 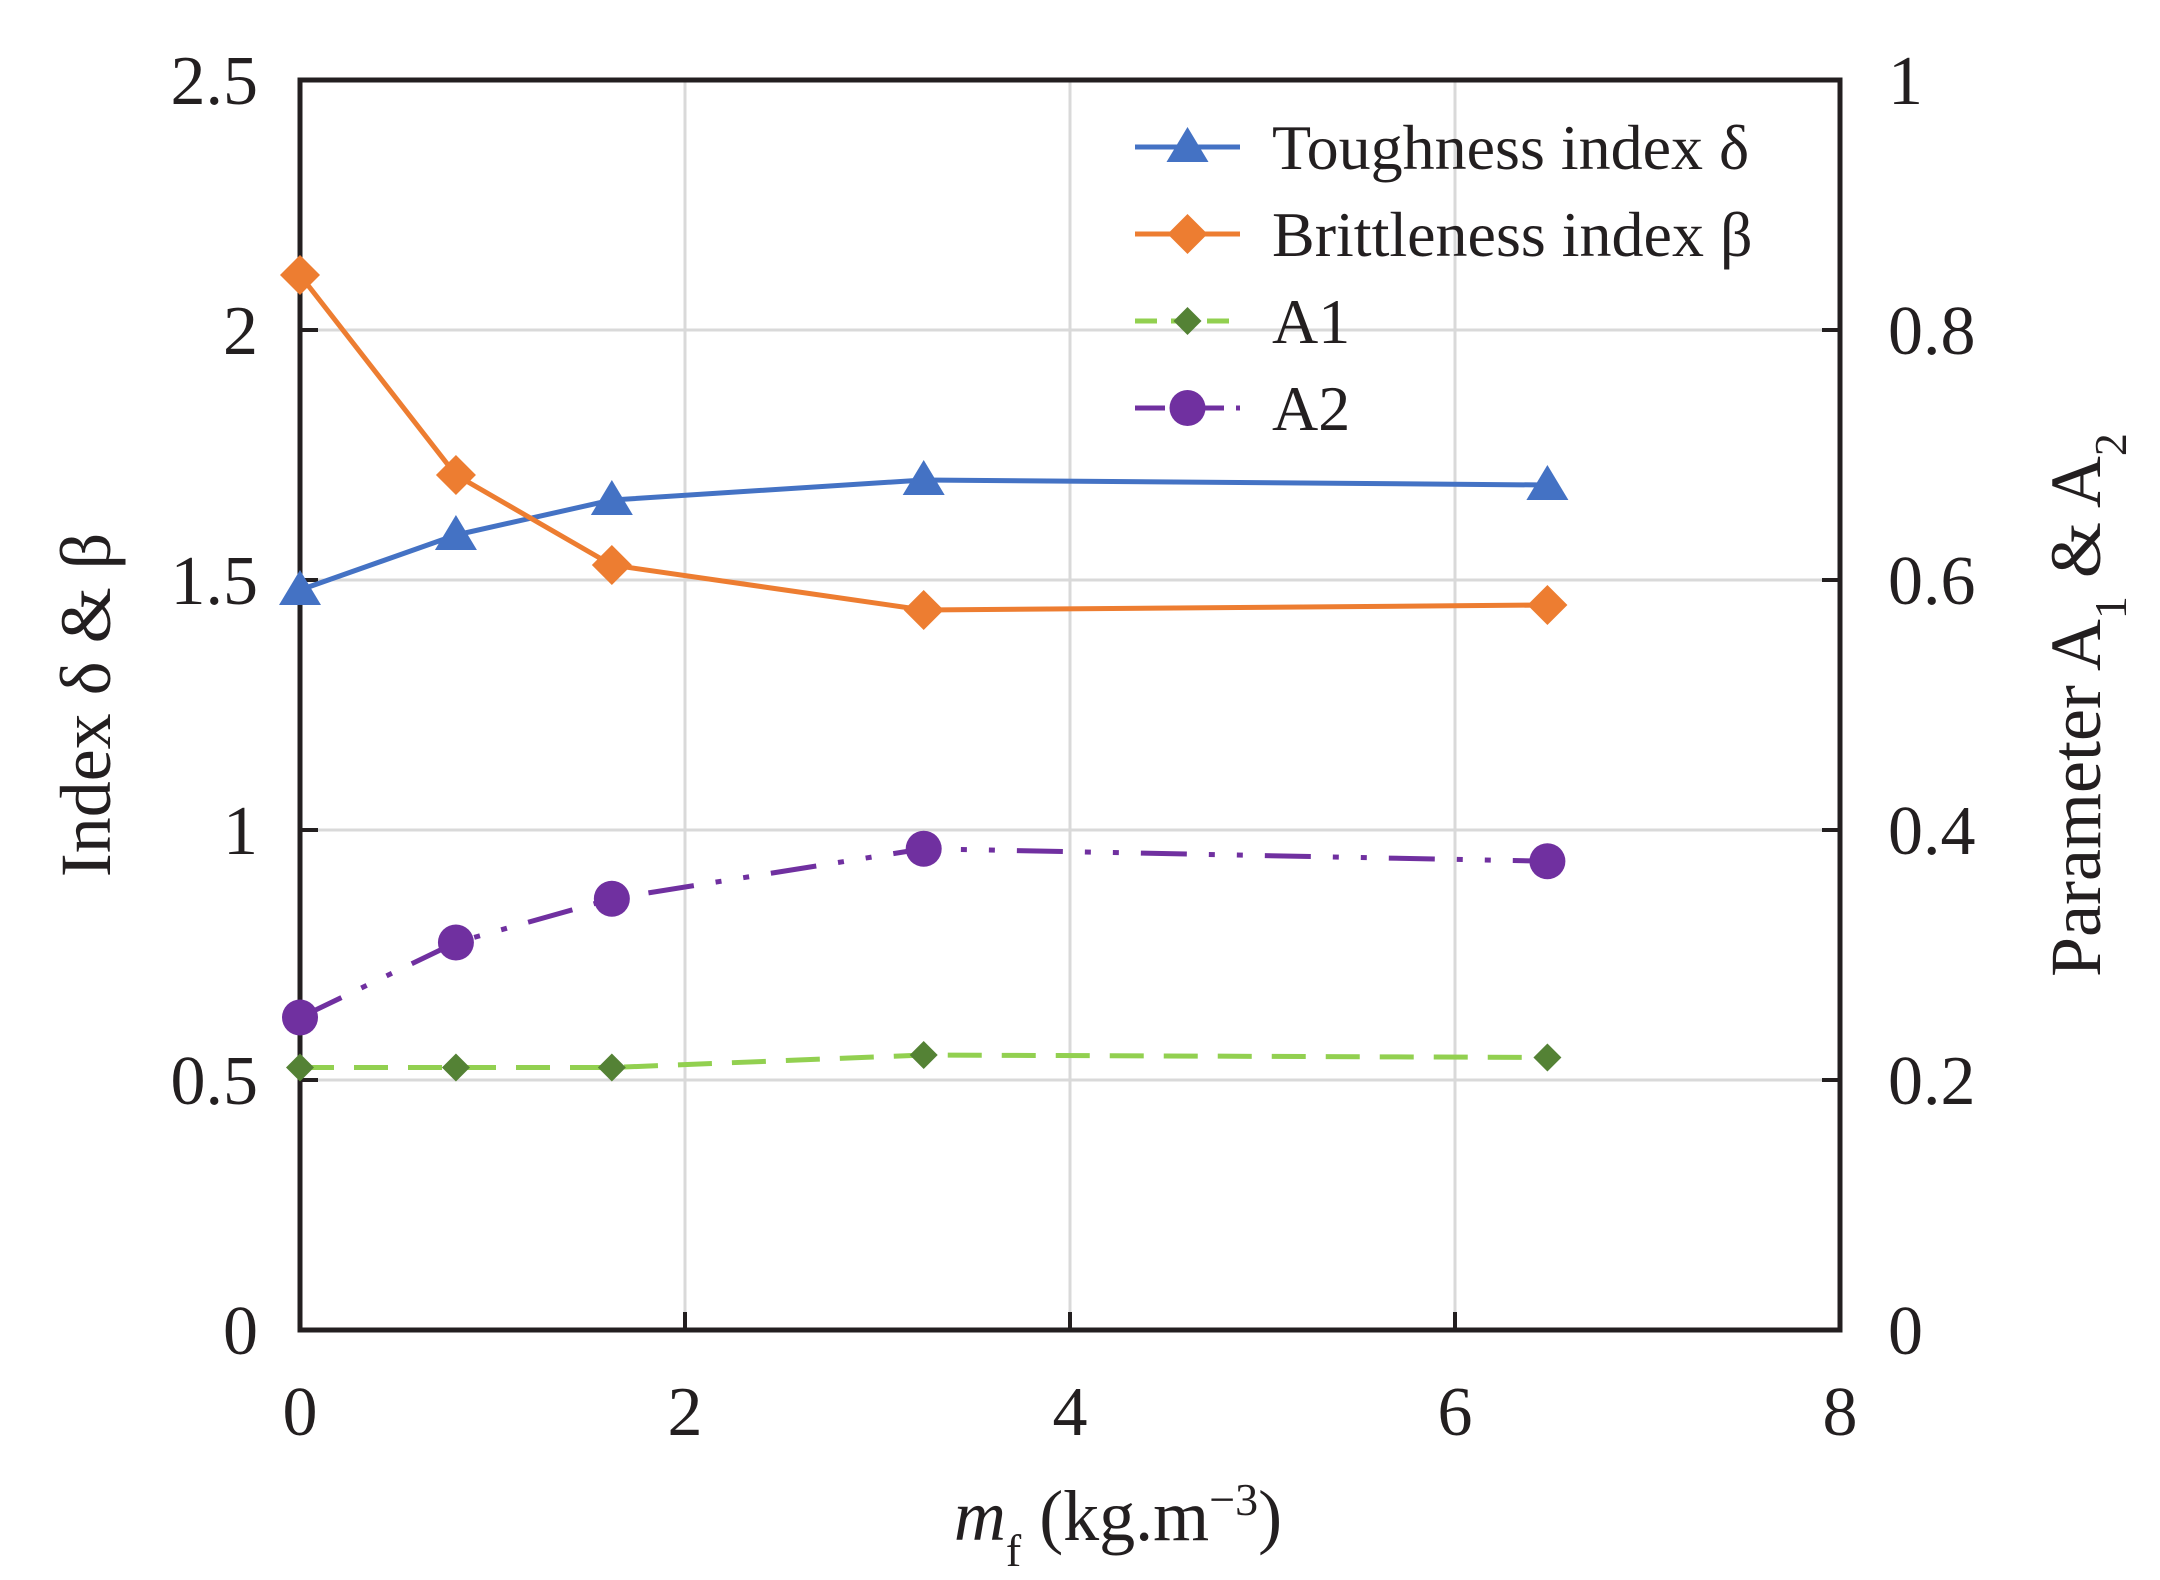 I want to click on y-right-tick-label: 0.2, so click(x=1932, y=1081).